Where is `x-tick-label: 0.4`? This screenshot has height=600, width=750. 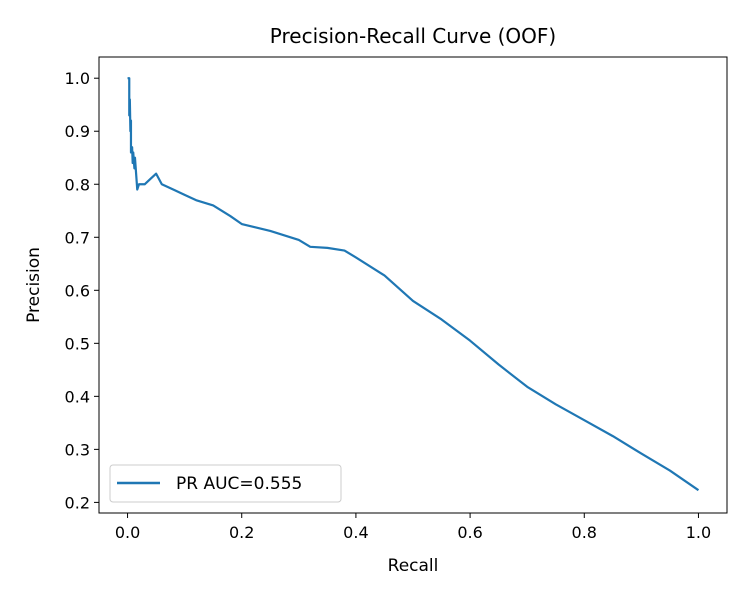
x-tick-label: 0.4 is located at coordinates (355, 532).